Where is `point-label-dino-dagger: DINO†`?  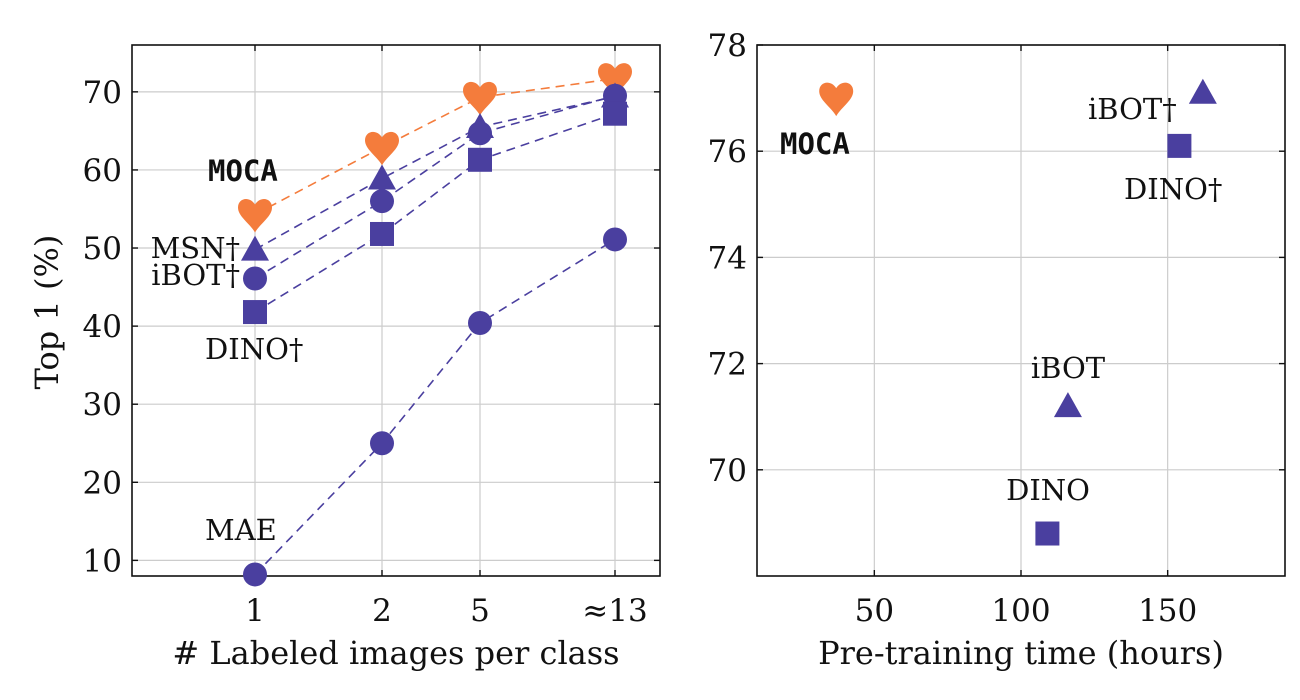
point-label-dino-dagger: DINO† is located at coordinates (1173, 189).